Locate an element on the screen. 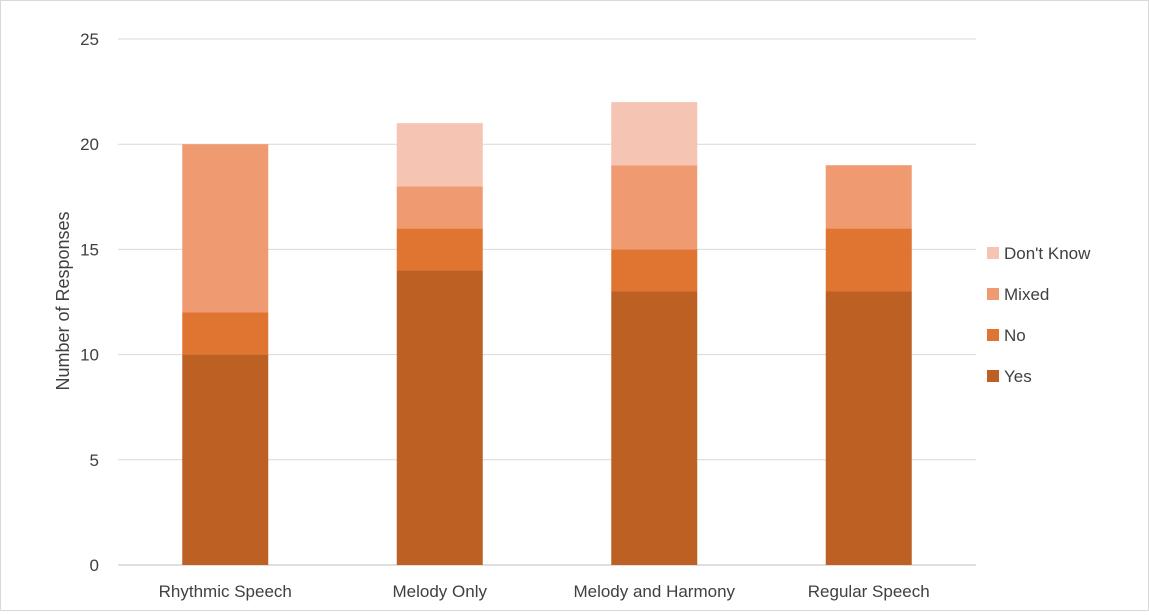 The image size is (1149, 615). y-axis-ticks: 0 5 10 15 20 25 is located at coordinates (89, 302).